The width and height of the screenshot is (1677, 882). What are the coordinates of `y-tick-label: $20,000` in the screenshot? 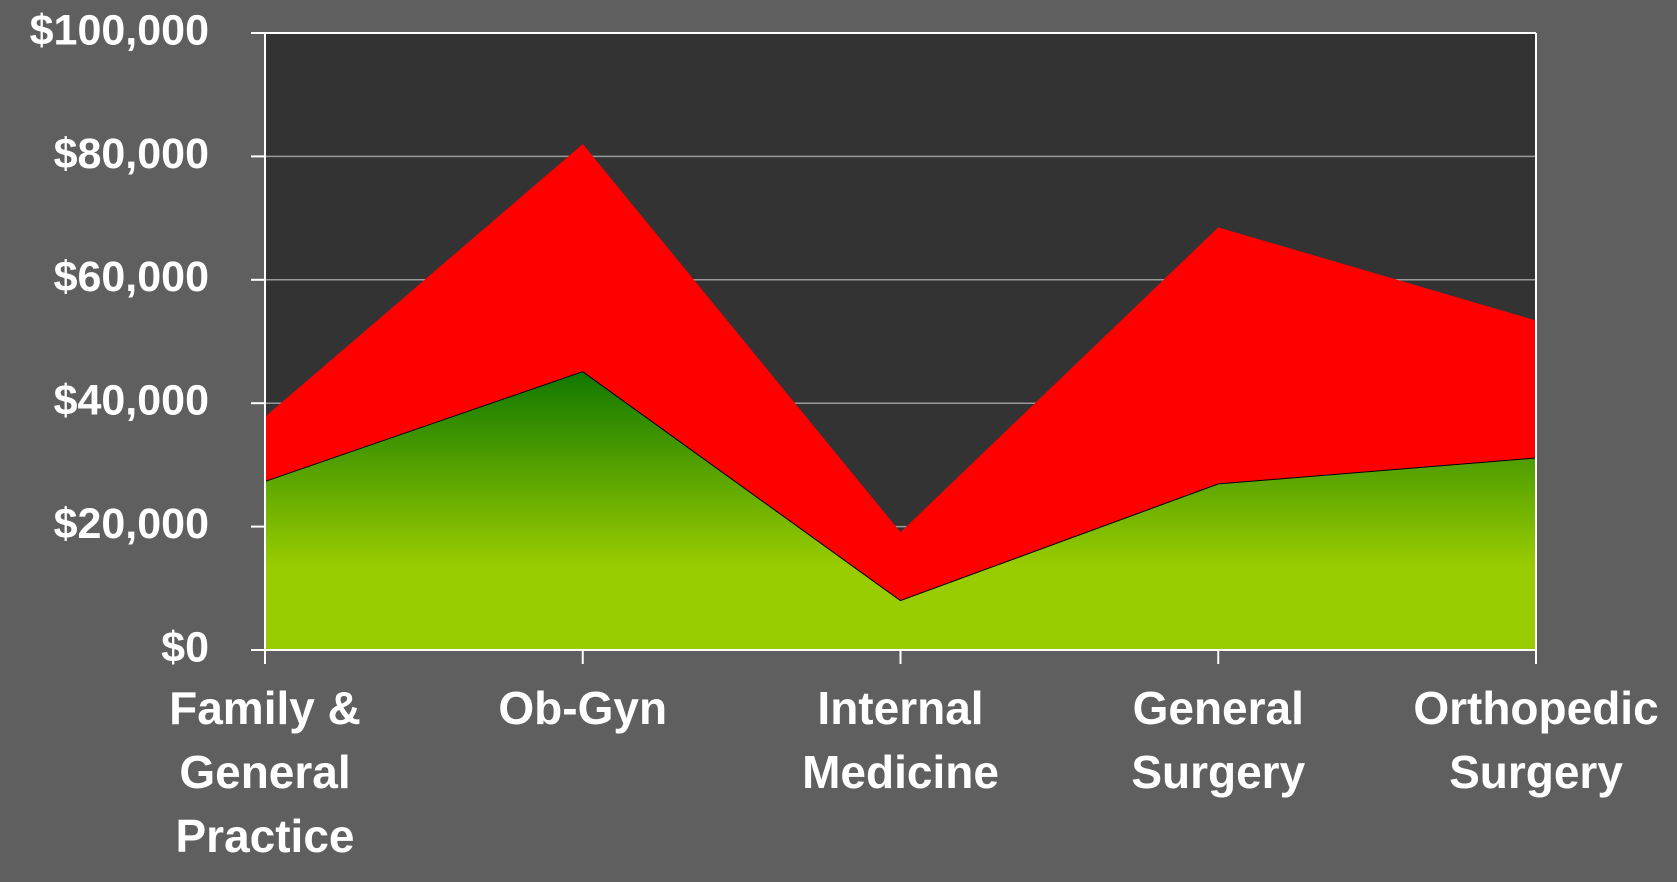 It's located at (131, 524).